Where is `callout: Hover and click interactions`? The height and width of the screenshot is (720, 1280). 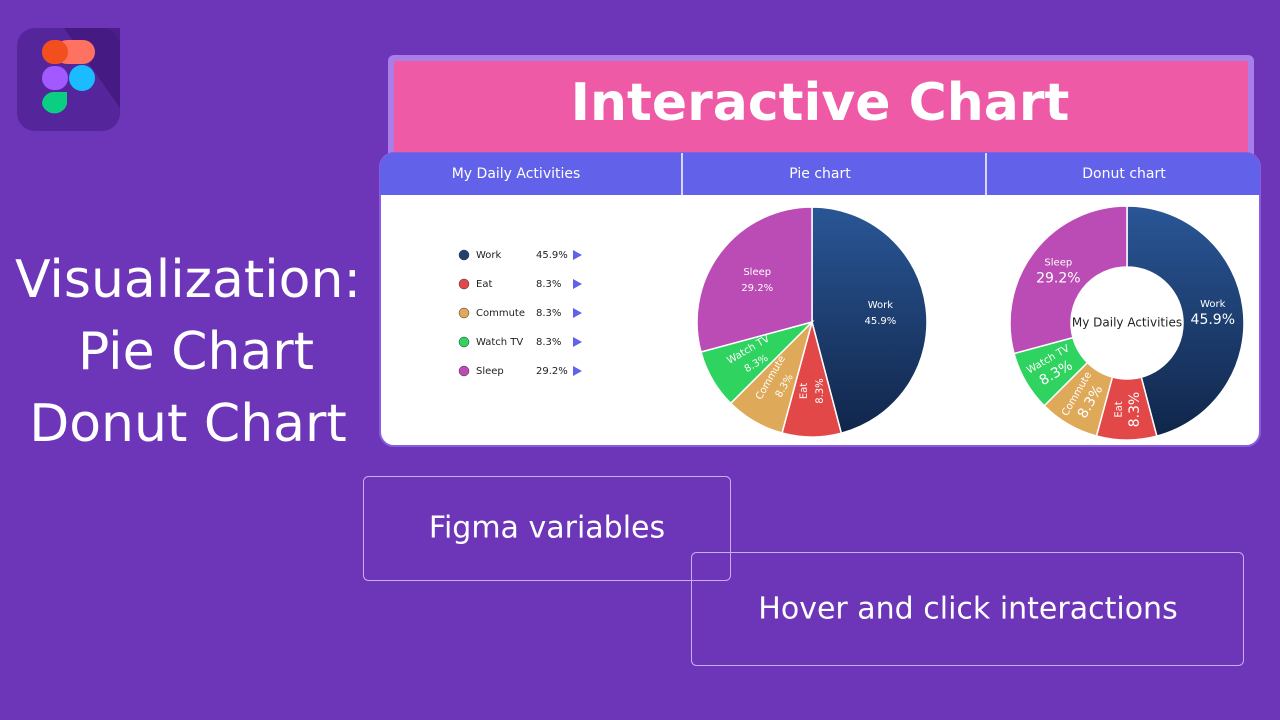
callout: Hover and click interactions is located at coordinates (967, 609).